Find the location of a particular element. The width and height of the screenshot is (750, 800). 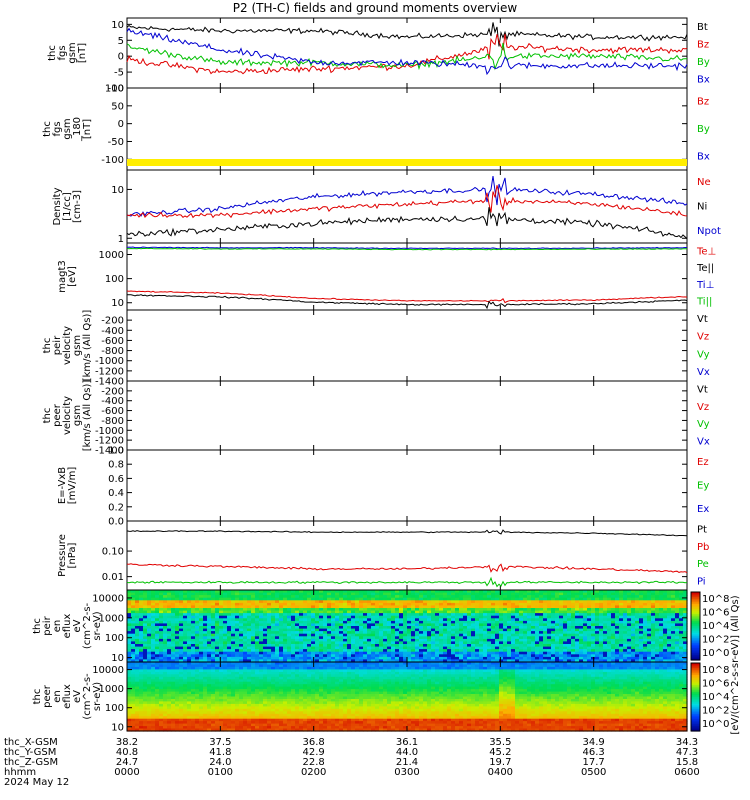

spectrogram-peir-spectrogram is located at coordinates (407, 626).